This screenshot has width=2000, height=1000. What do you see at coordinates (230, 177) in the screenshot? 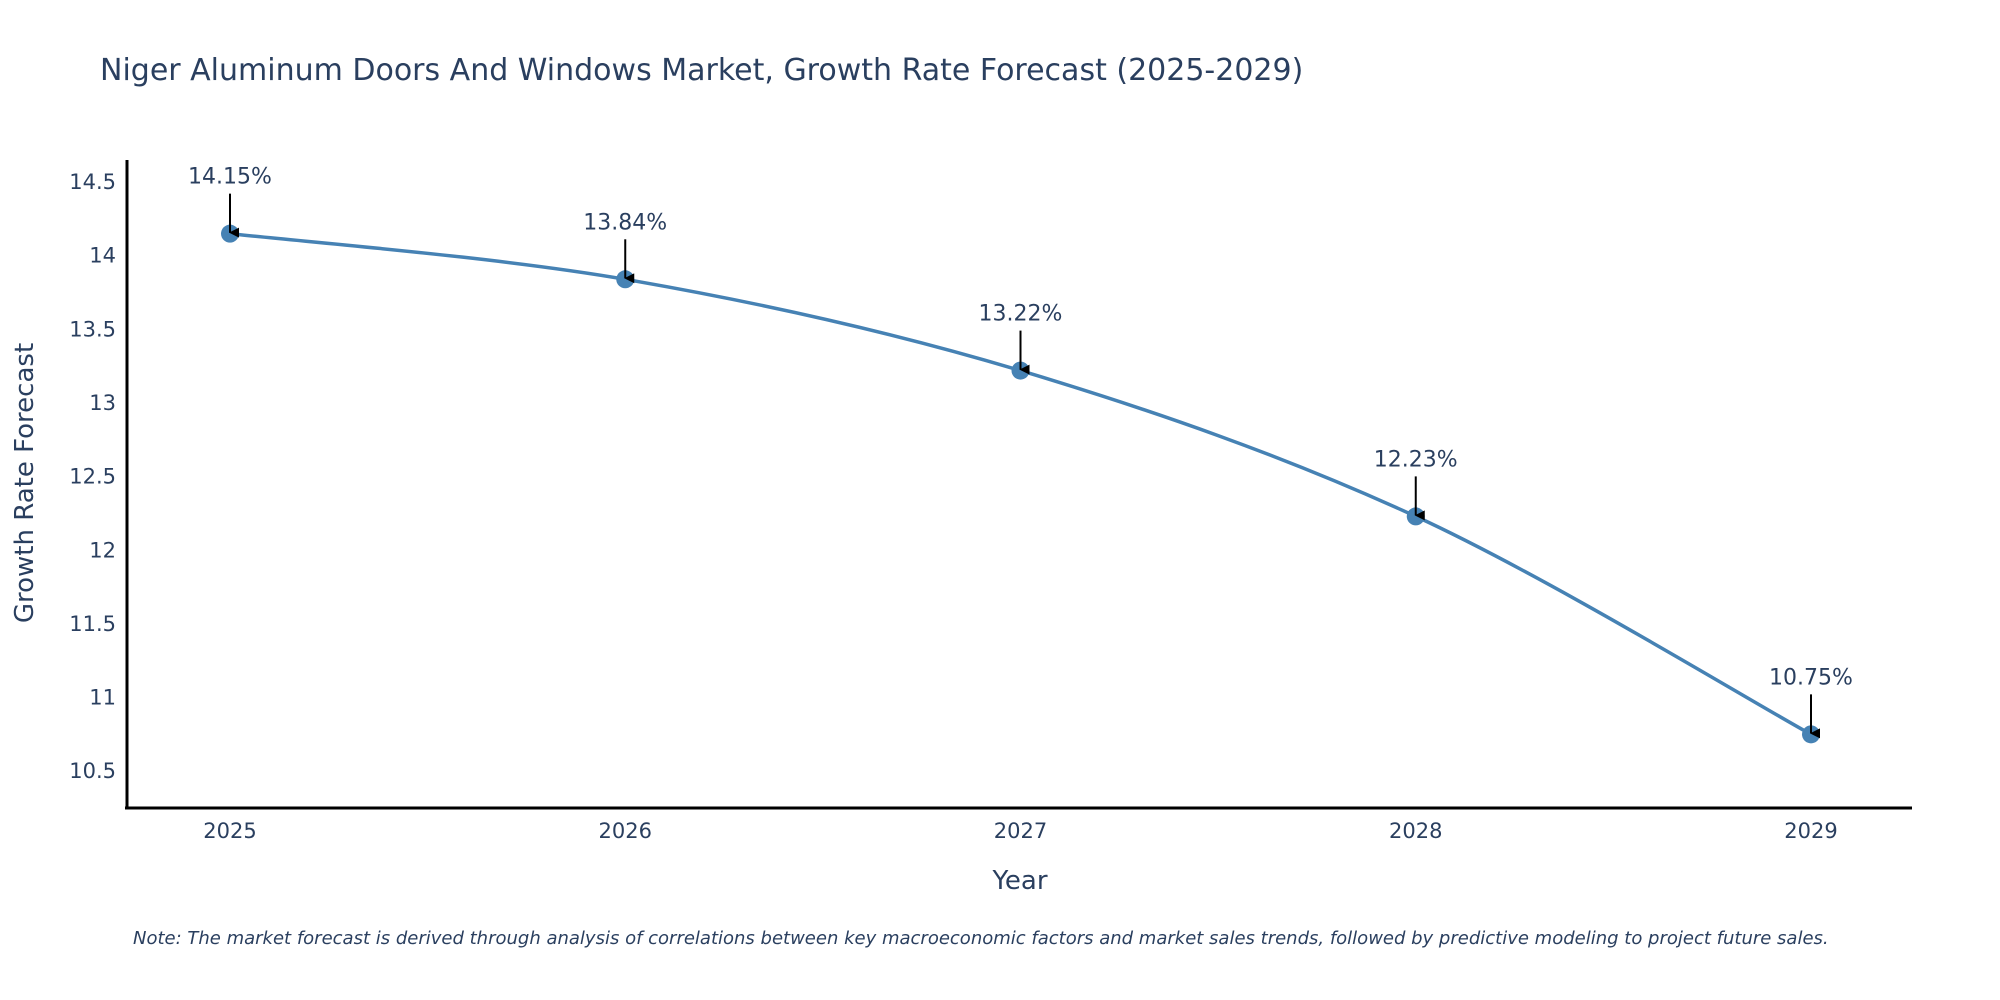
I see `data-label-2025: 14.15%` at bounding box center [230, 177].